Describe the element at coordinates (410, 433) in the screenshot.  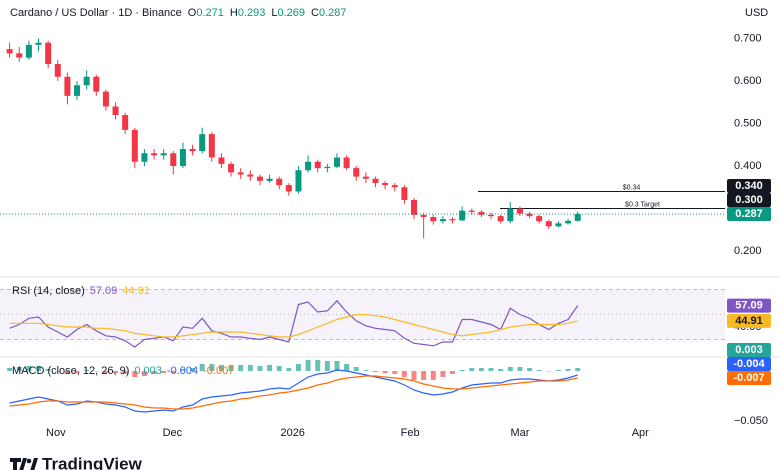
I see `x-tick-label: Feb` at that location.